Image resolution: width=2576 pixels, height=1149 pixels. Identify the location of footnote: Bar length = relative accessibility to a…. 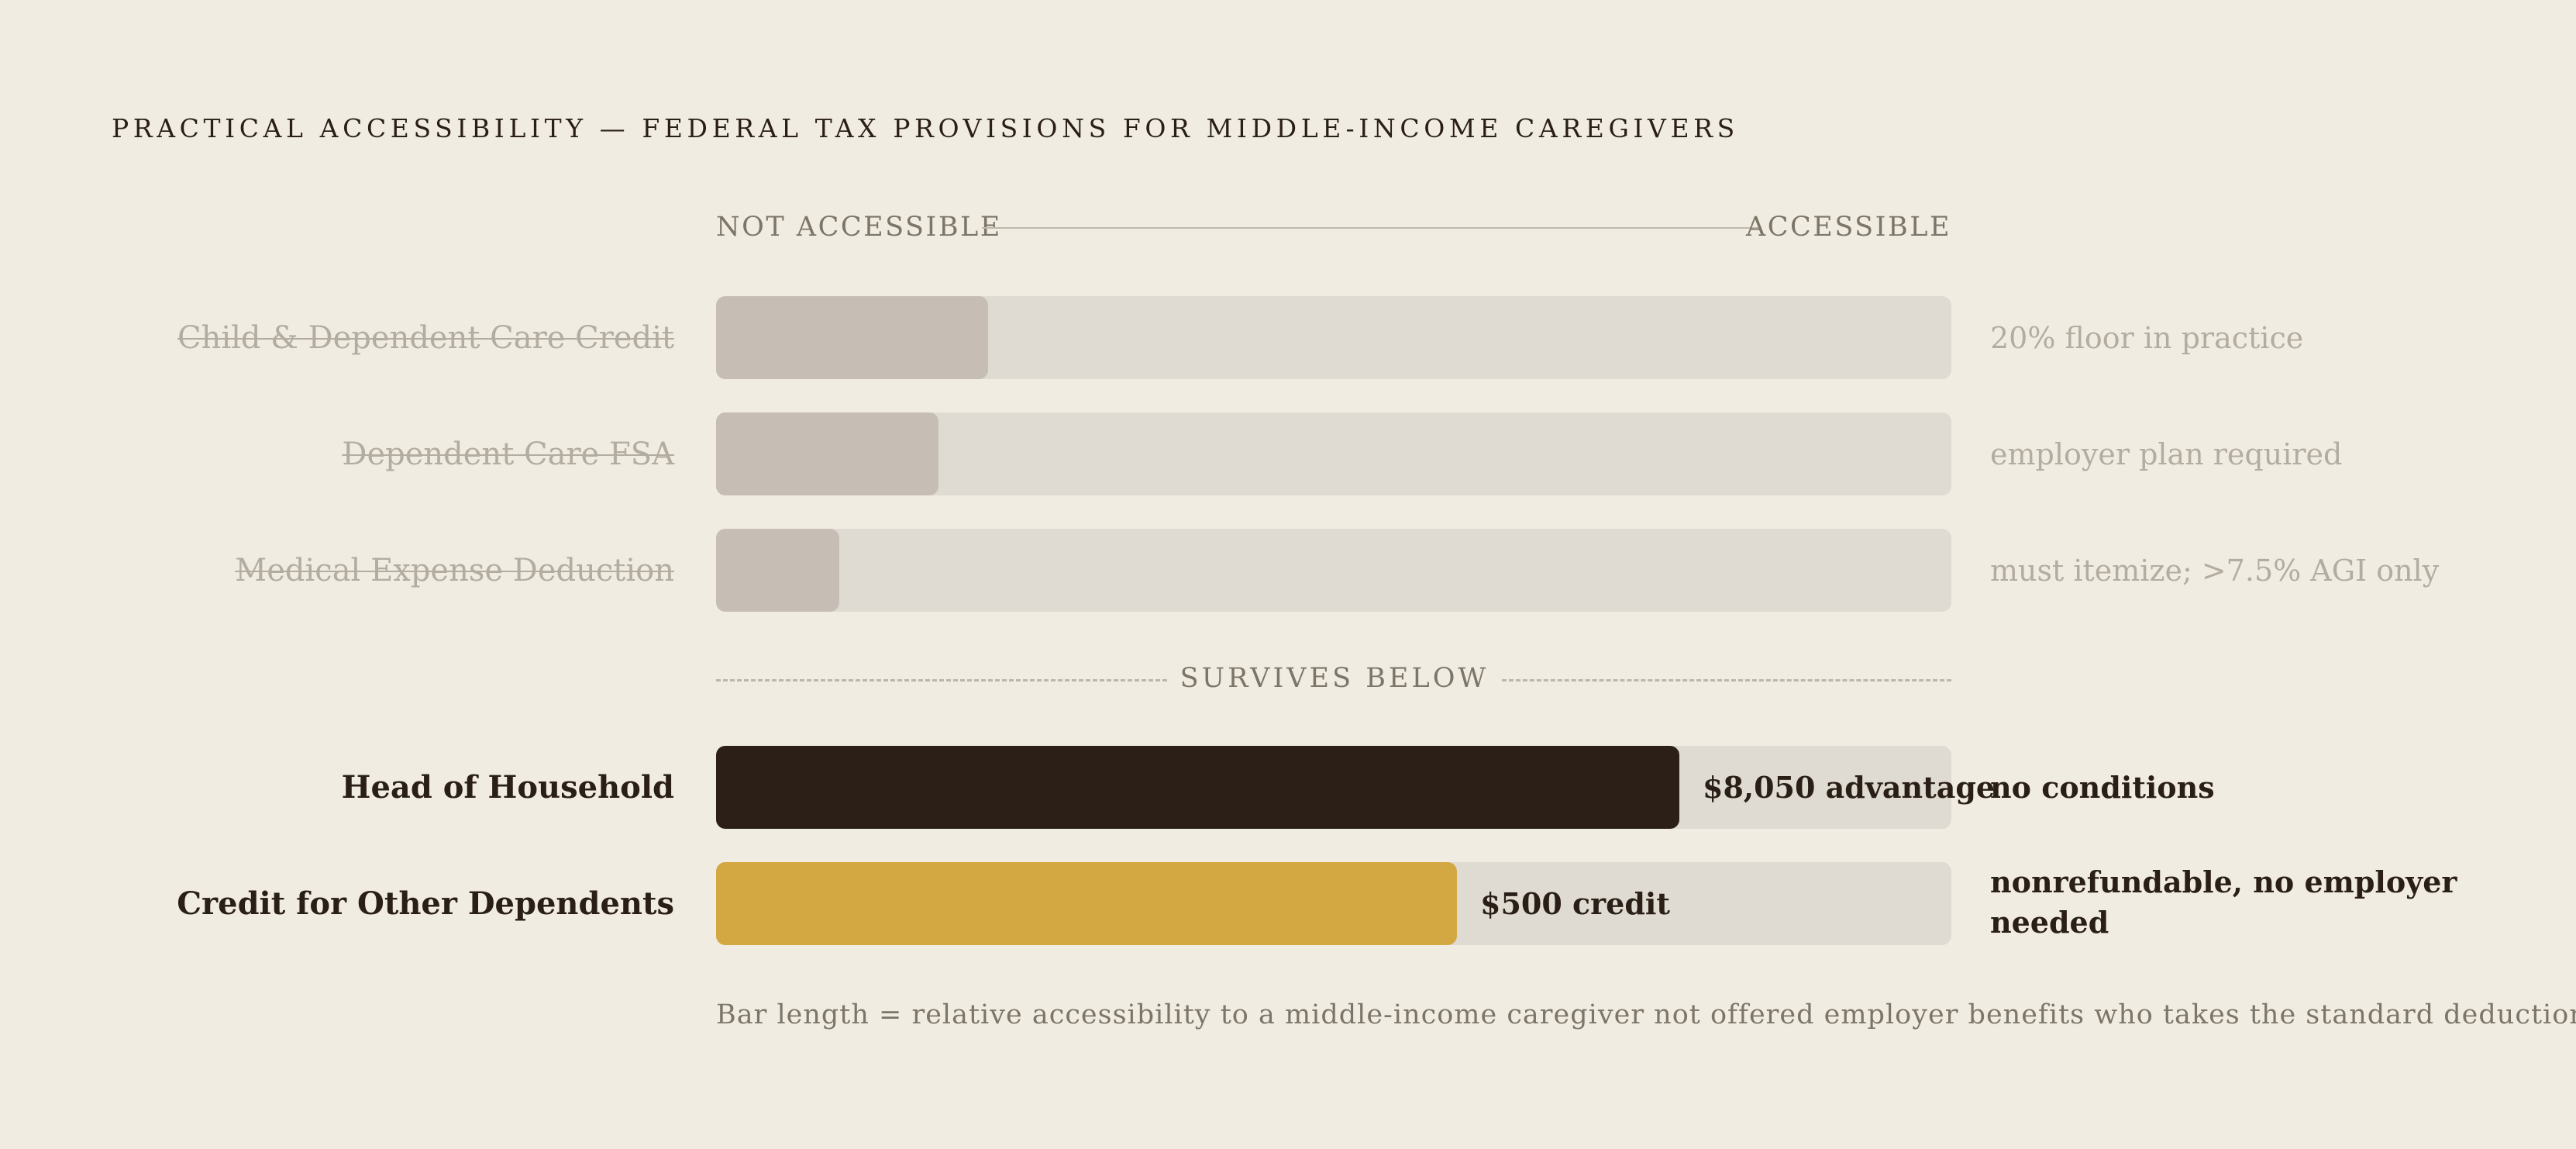
(1646, 1015).